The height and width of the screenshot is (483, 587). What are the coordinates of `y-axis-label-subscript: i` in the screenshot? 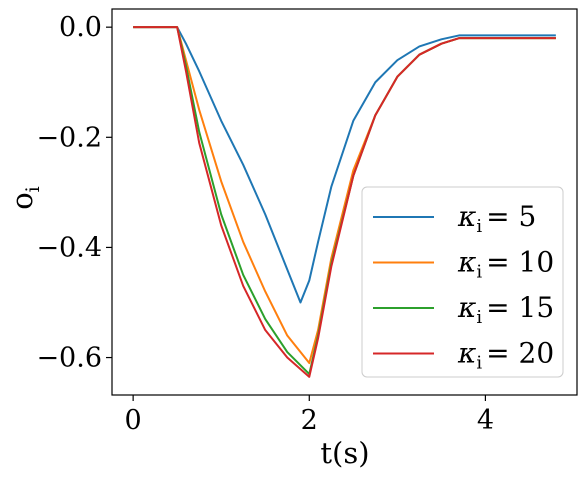 It's located at (33, 189).